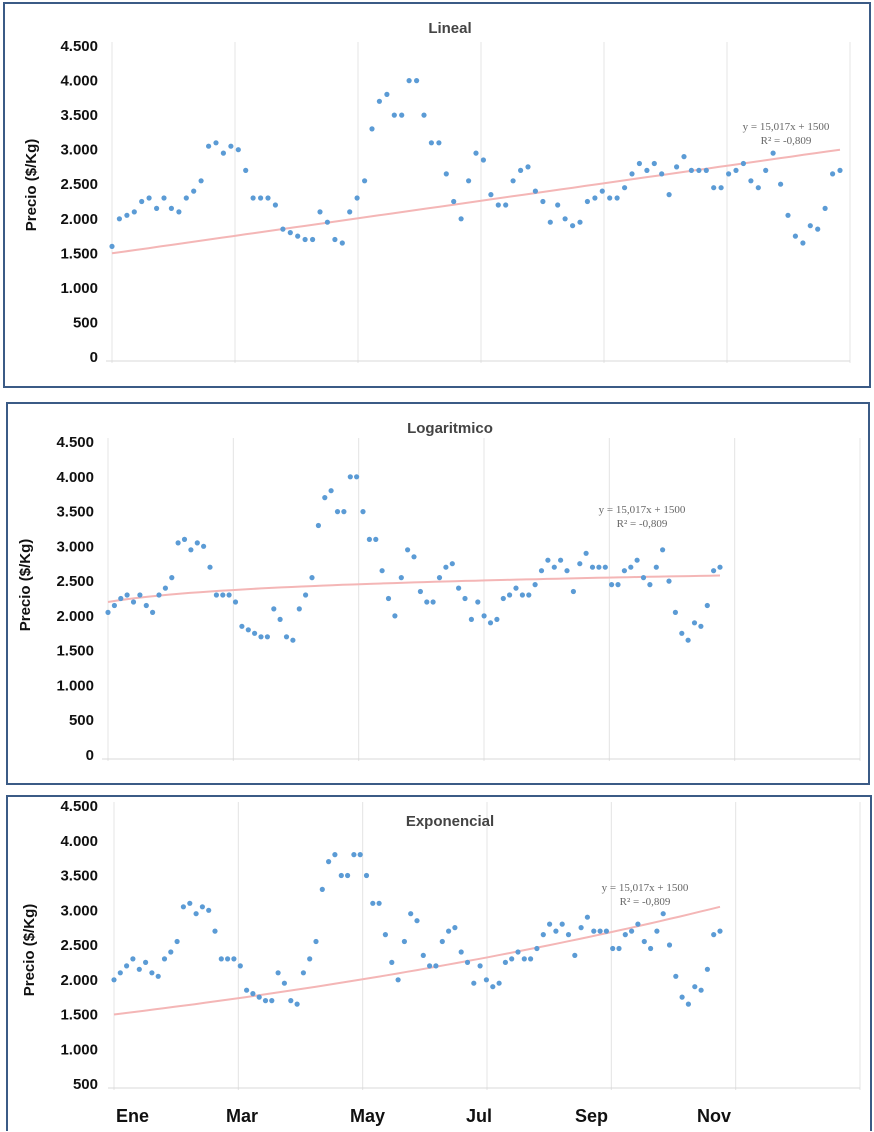 Image resolution: width=874 pixels, height=1132 pixels. Describe the element at coordinates (79, 806) in the screenshot. I see `y-tick-label: 4.500` at that location.